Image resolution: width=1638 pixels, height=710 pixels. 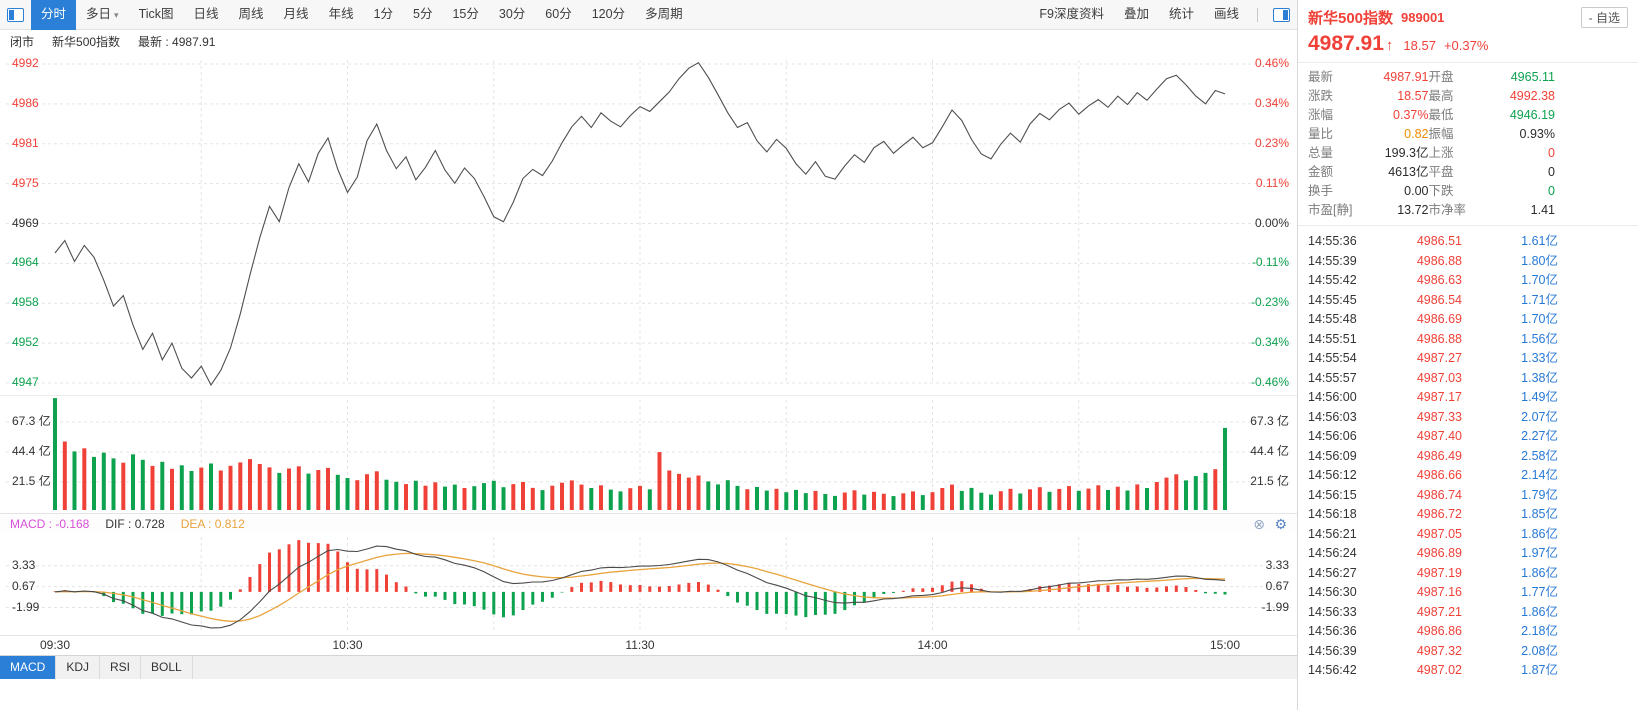 I want to click on tick-row: 14:56:24 4986.89 1.97亿, so click(x=1468, y=554).